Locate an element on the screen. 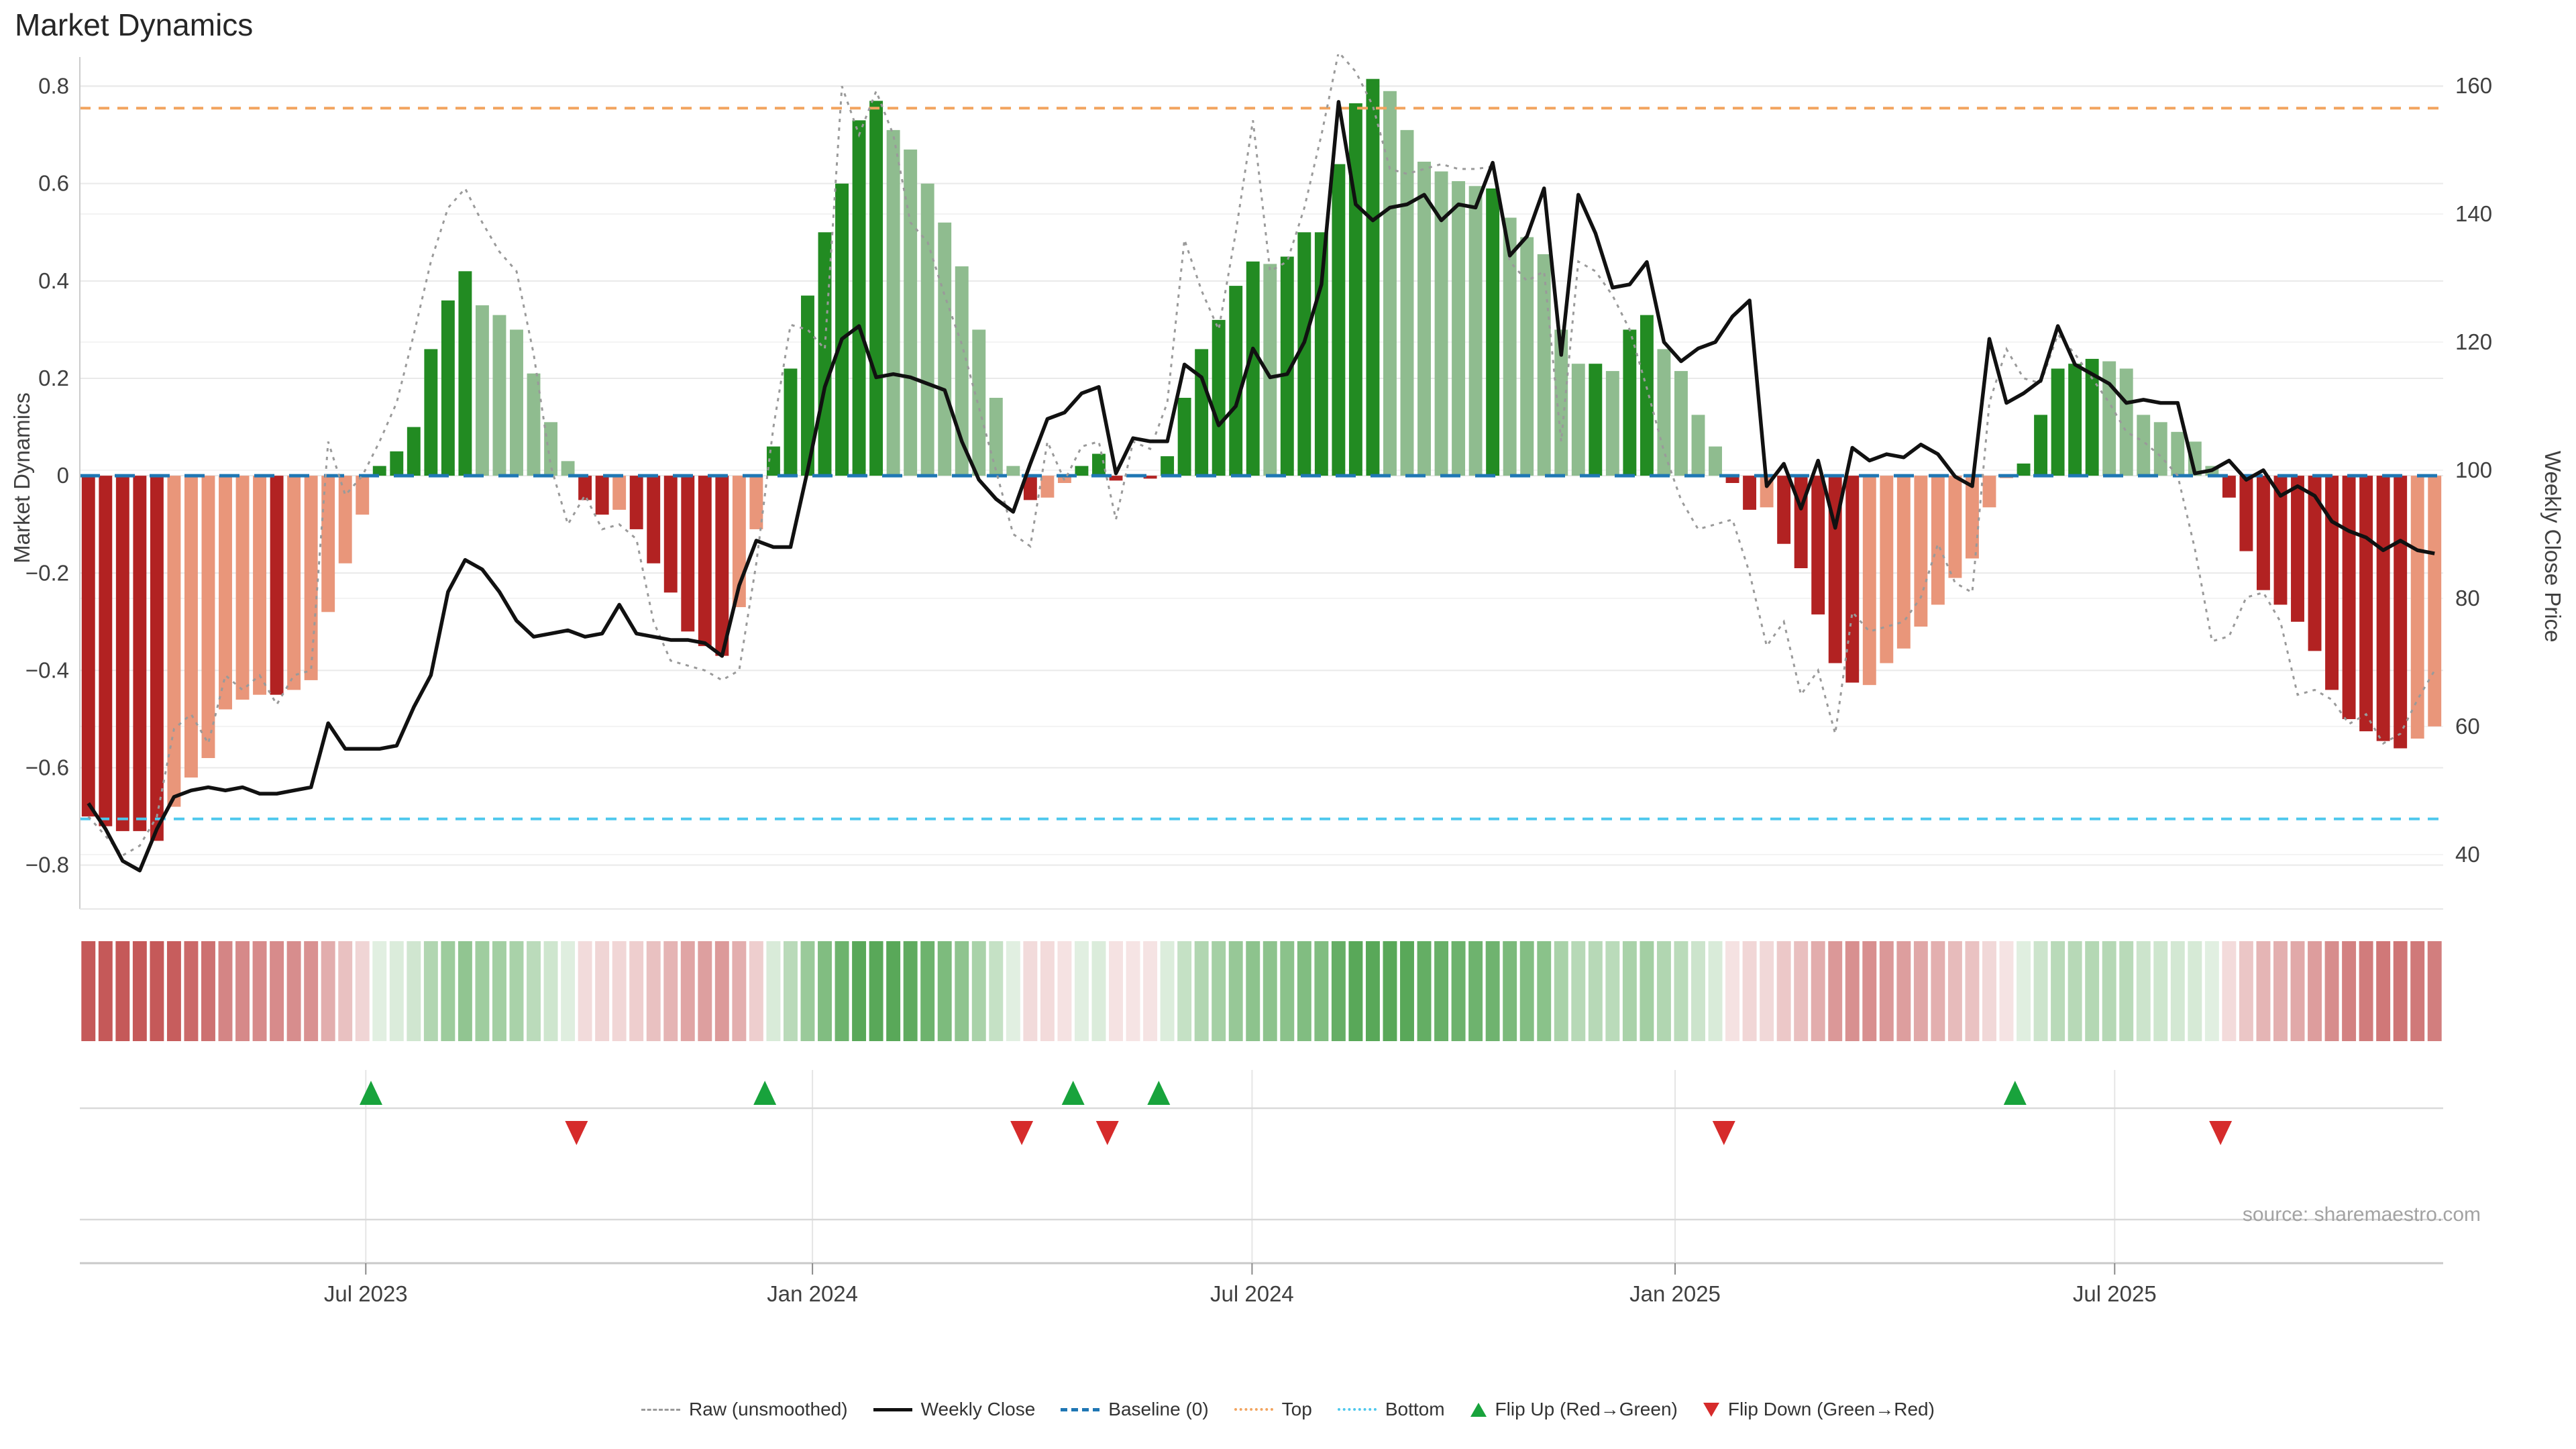 This screenshot has height=1449, width=2576. legend-item: Flip Down (Green→Red) is located at coordinates (1819, 1409).